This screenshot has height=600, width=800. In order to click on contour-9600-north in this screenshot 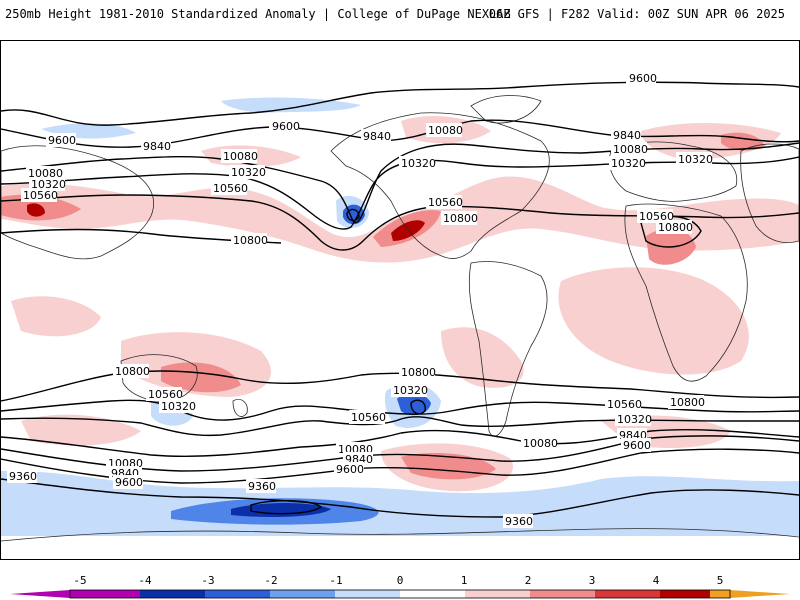, I will do `click(400, 103)`.